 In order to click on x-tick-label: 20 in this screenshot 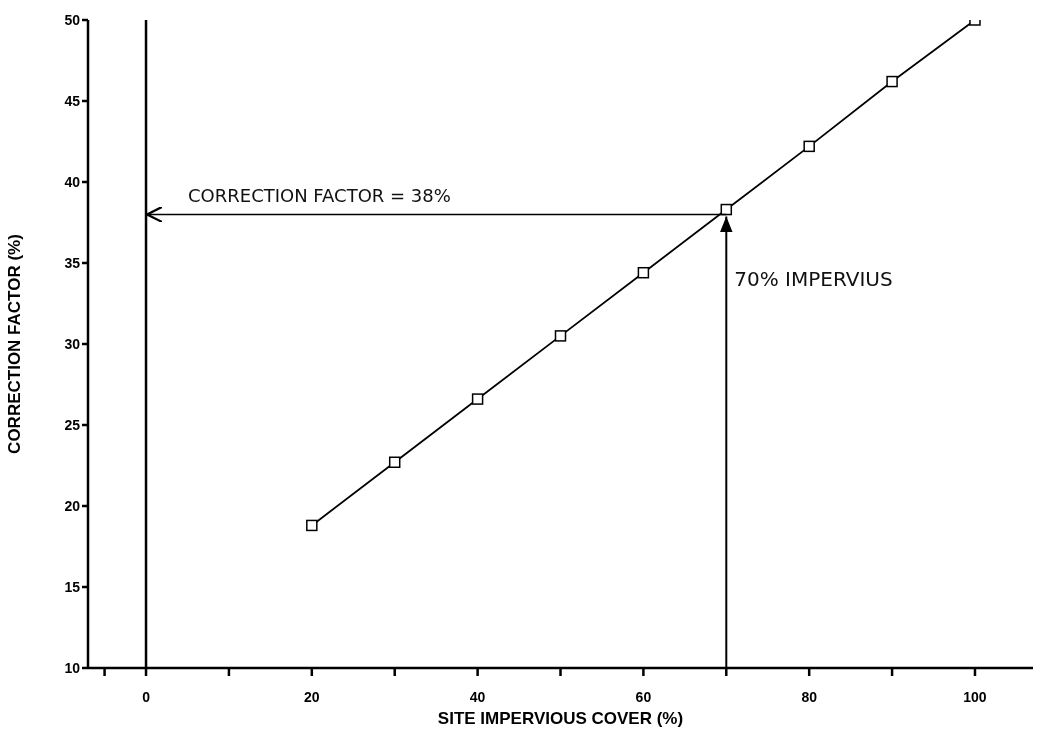, I will do `click(312, 696)`.